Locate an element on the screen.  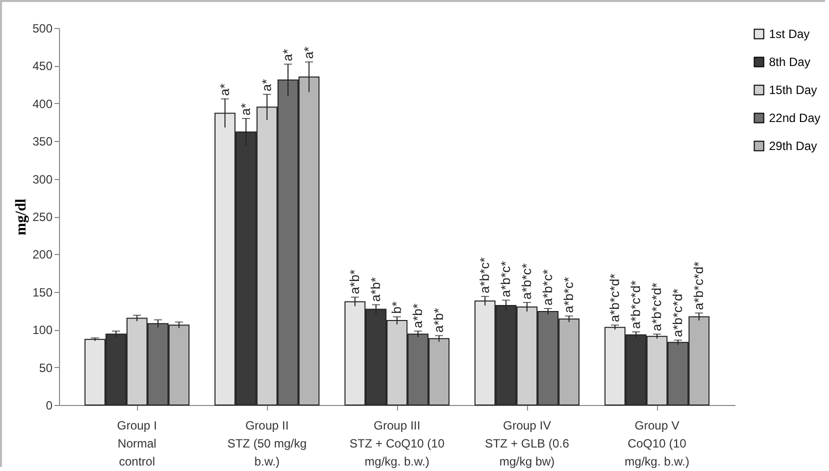
y-tick-label: 350 is located at coordinates (42, 141).